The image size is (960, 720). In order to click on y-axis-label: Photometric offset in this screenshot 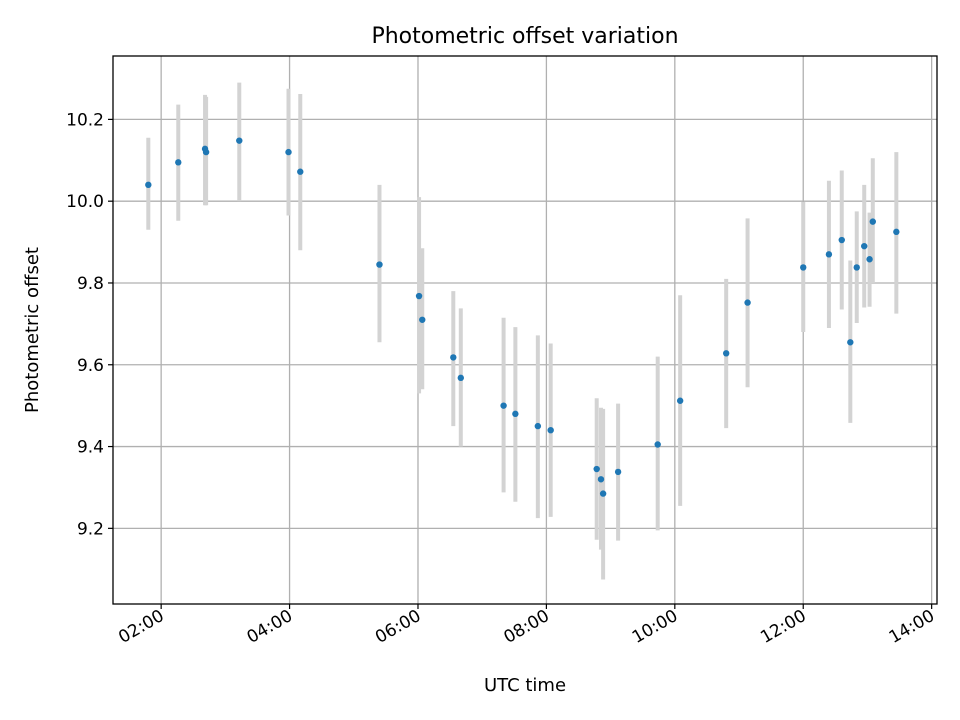, I will do `click(32, 330)`.